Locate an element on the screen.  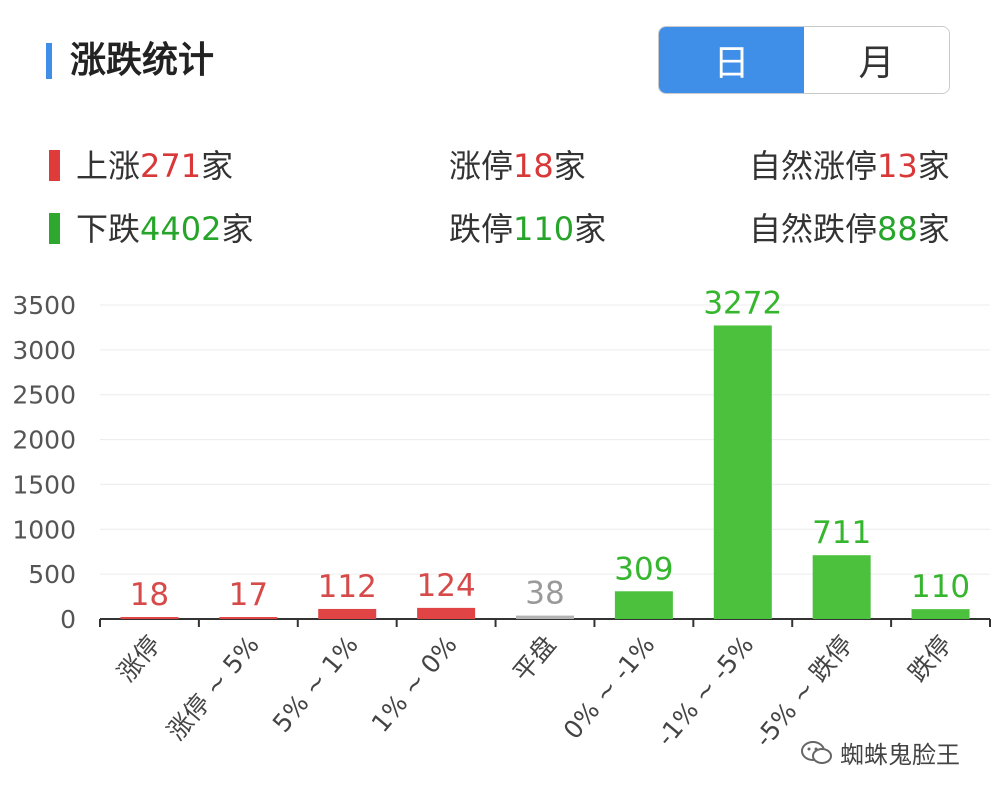
stat-down-value: 4402 is located at coordinates (181, 229).